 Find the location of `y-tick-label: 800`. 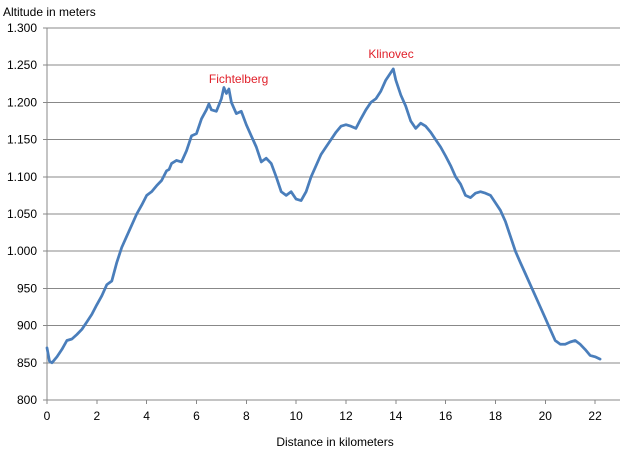

y-tick-label: 800 is located at coordinates (27, 400).